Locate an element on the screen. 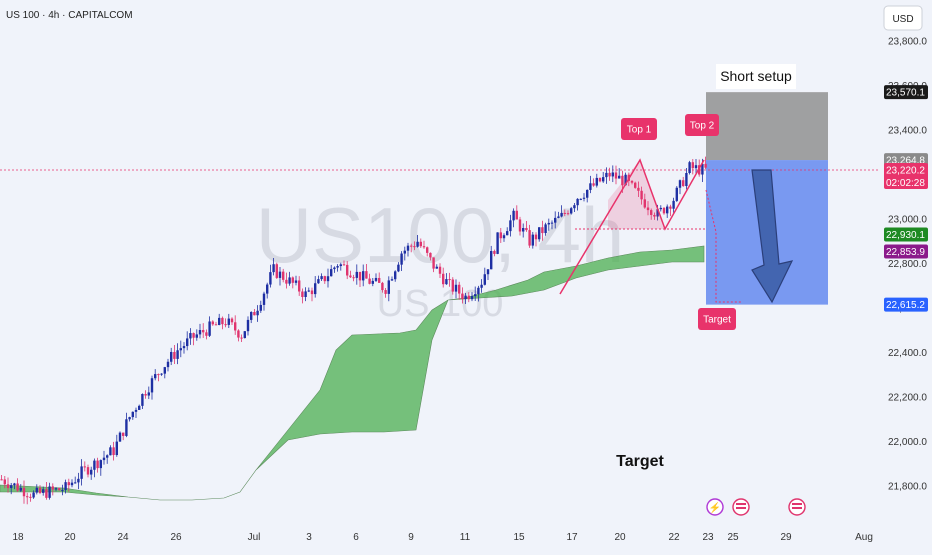  price-tag: 23,264.8 is located at coordinates (905, 161).